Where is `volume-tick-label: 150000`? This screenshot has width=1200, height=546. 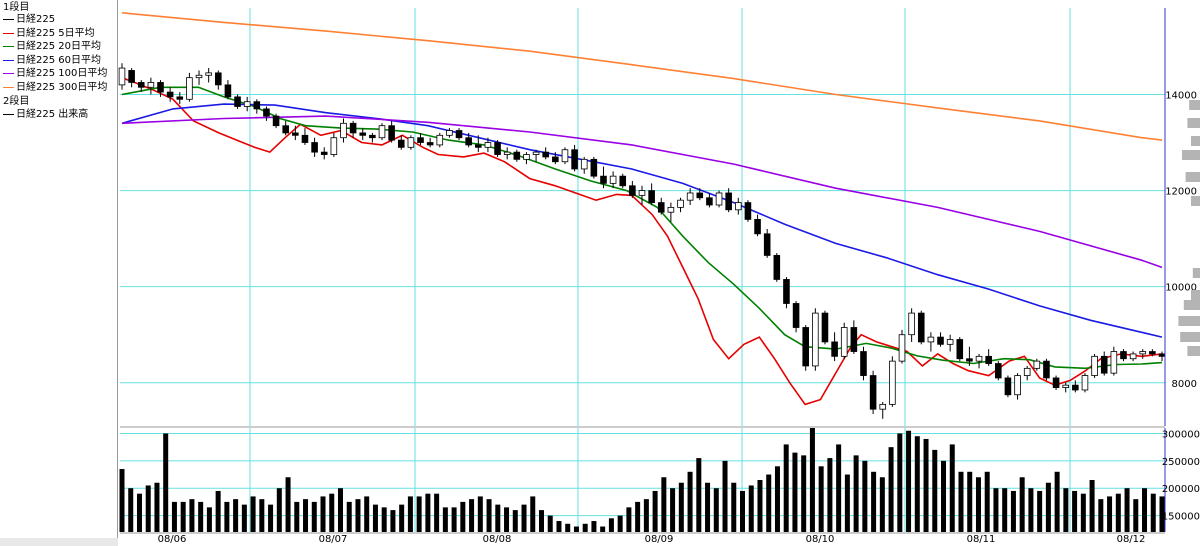 volume-tick-label: 150000 is located at coordinates (1181, 517).